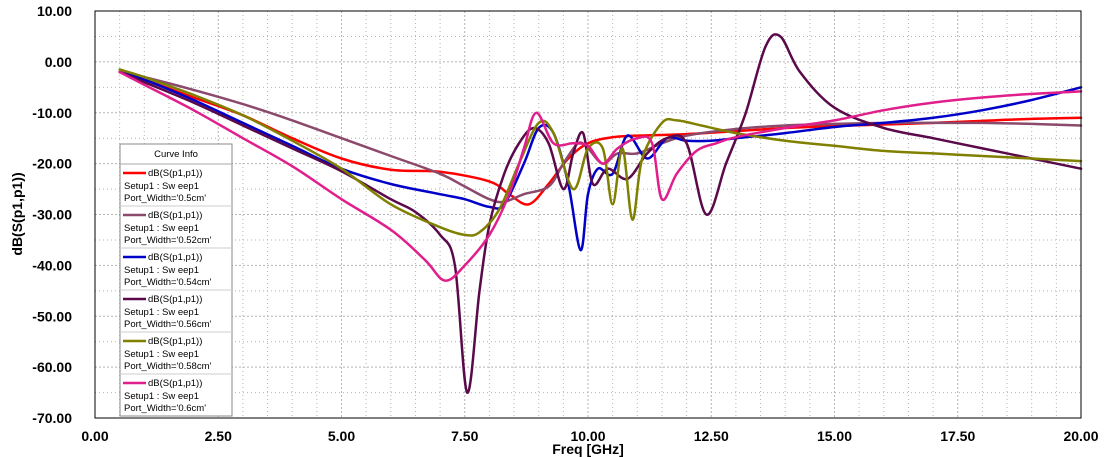 This screenshot has width=1112, height=457. Describe the element at coordinates (168, 282) in the screenshot. I see `legend-entry-param: Port_Width='0.54cm'` at that location.